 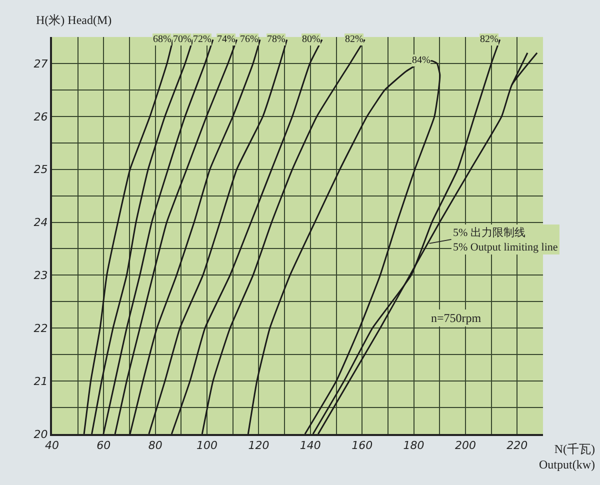 What do you see at coordinates (41, 381) in the screenshot?
I see `y-tick-label: 21` at bounding box center [41, 381].